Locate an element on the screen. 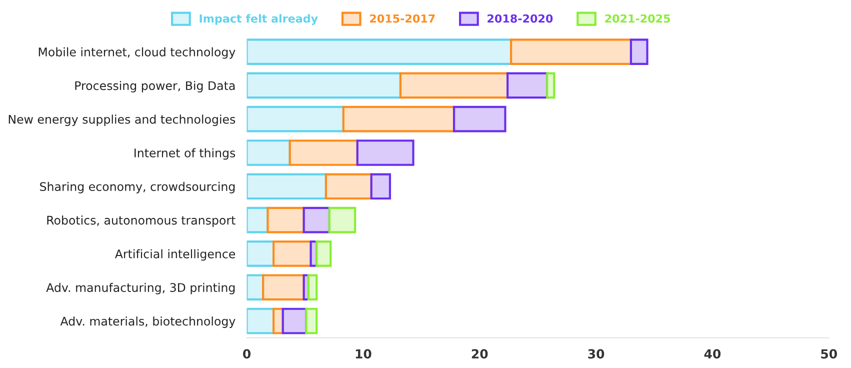 This screenshot has width=851, height=368. y-tick-label: Internet of things is located at coordinates (185, 154).